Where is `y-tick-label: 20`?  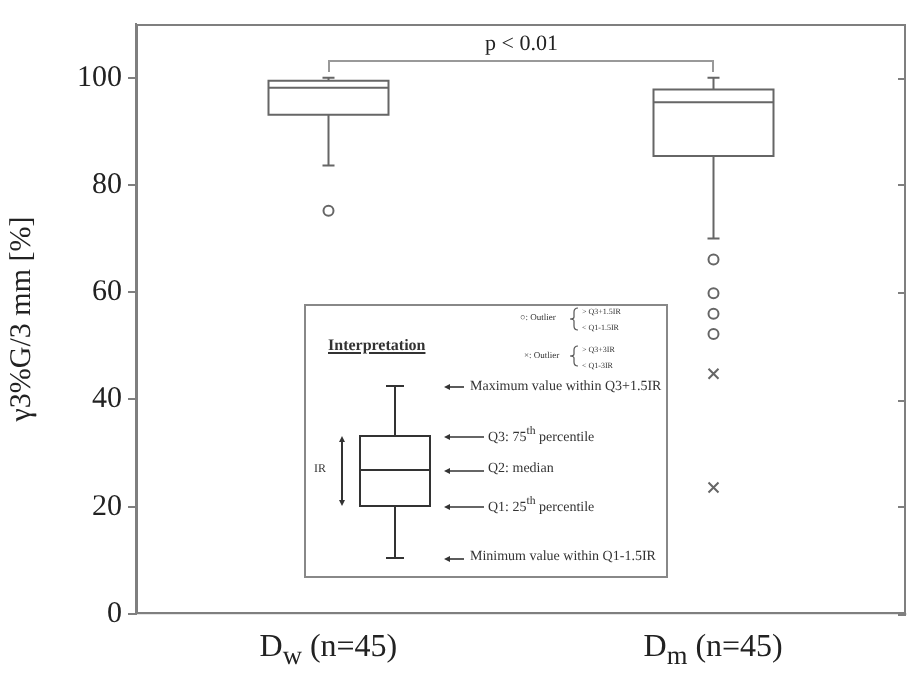
y-tick-label: 20 is located at coordinates (107, 506).